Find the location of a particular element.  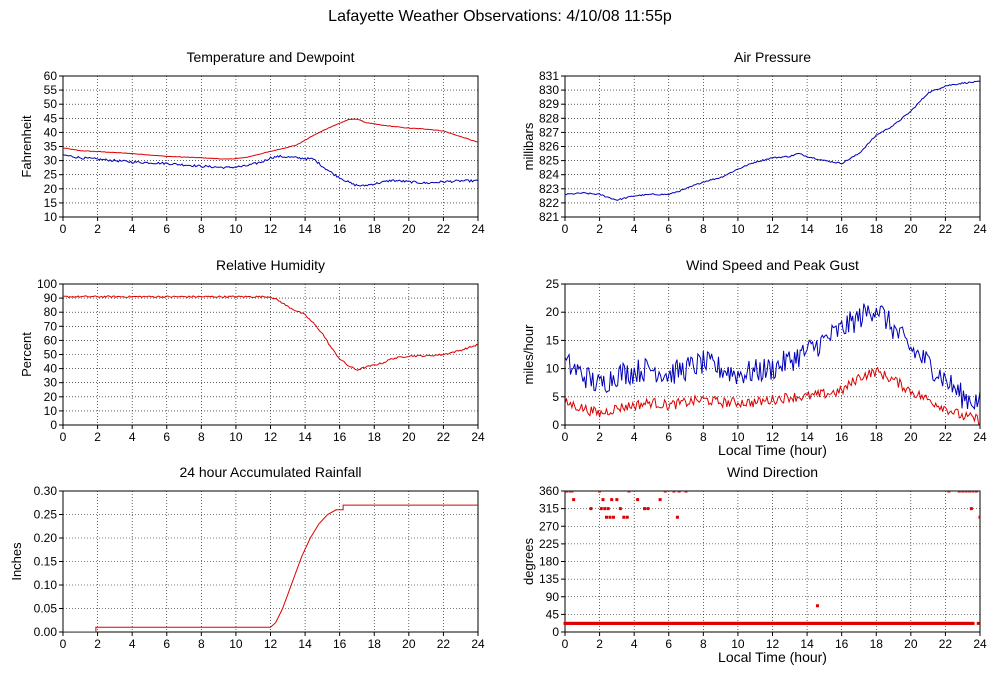

y-tick-label: 828 is located at coordinates (549, 118).